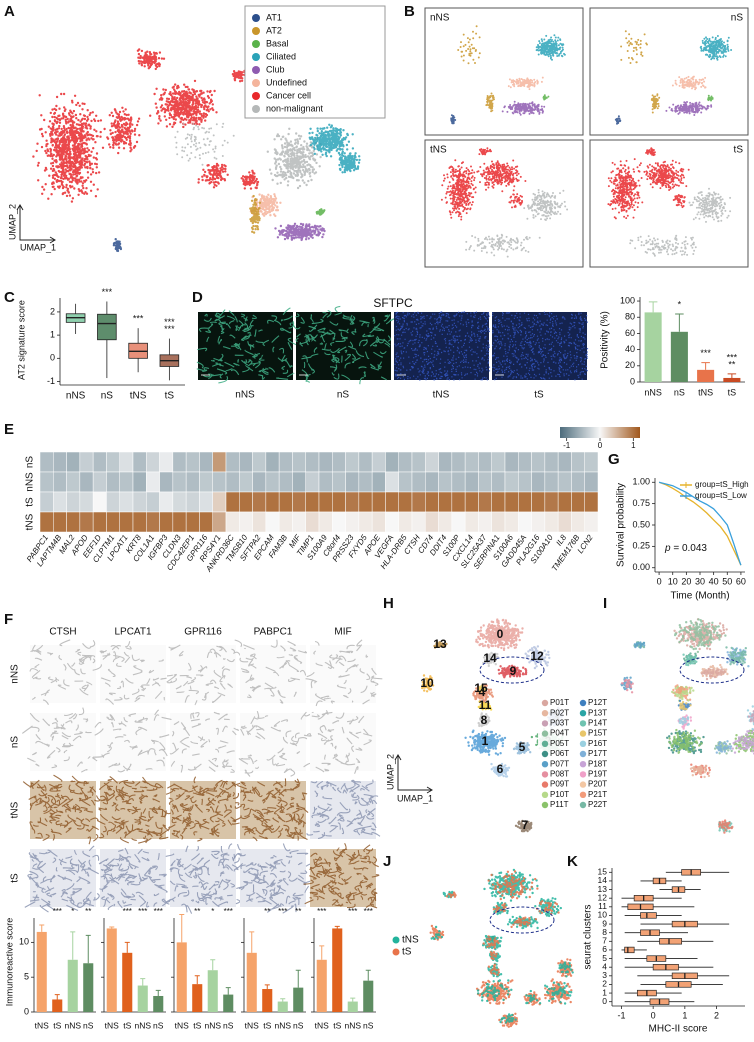 The width and height of the screenshot is (754, 1042). Describe the element at coordinates (737, 18) in the screenshot. I see `panel-title: nS` at that location.